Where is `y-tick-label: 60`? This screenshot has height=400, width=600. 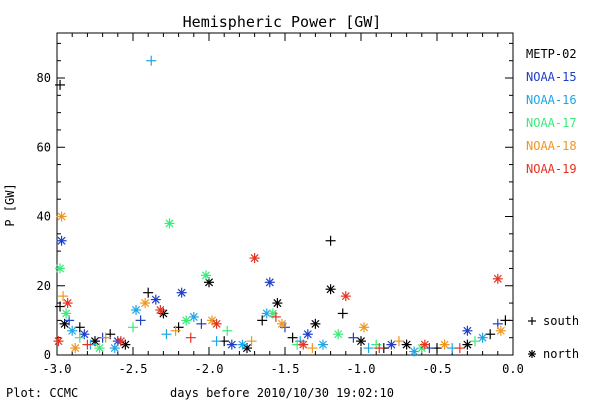 y-tick-label: 60 is located at coordinates (44, 147).